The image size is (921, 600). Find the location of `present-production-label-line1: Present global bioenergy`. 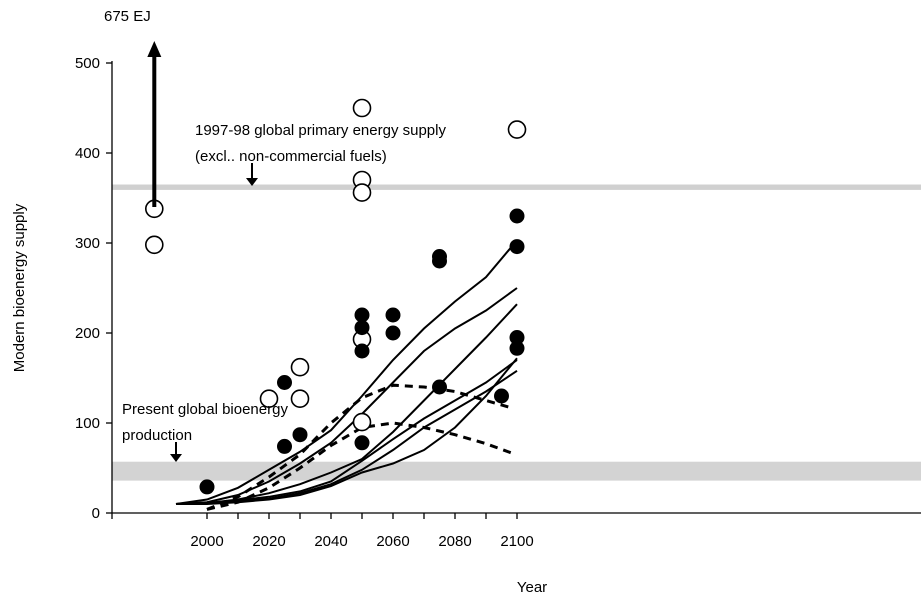

present-production-label-line1: Present global bioenergy is located at coordinates (205, 409).